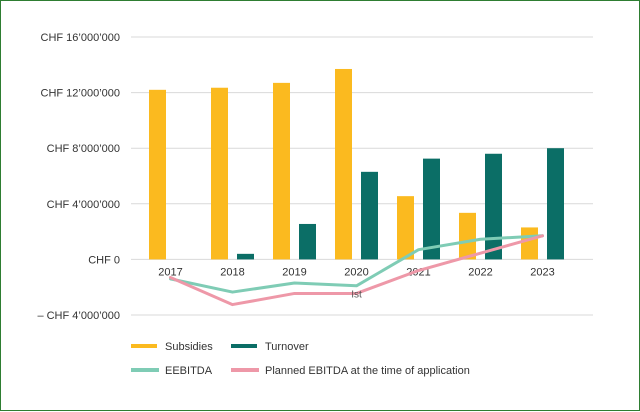 This screenshot has width=640, height=412. I want to click on bar-subsidies-2020, so click(343, 164).